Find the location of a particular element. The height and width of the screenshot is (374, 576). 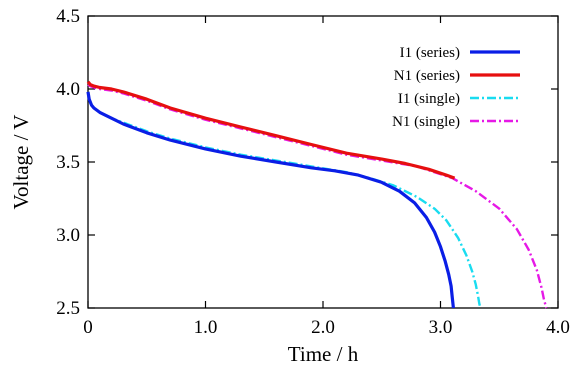

x-tick-label: 0 is located at coordinates (88, 327).